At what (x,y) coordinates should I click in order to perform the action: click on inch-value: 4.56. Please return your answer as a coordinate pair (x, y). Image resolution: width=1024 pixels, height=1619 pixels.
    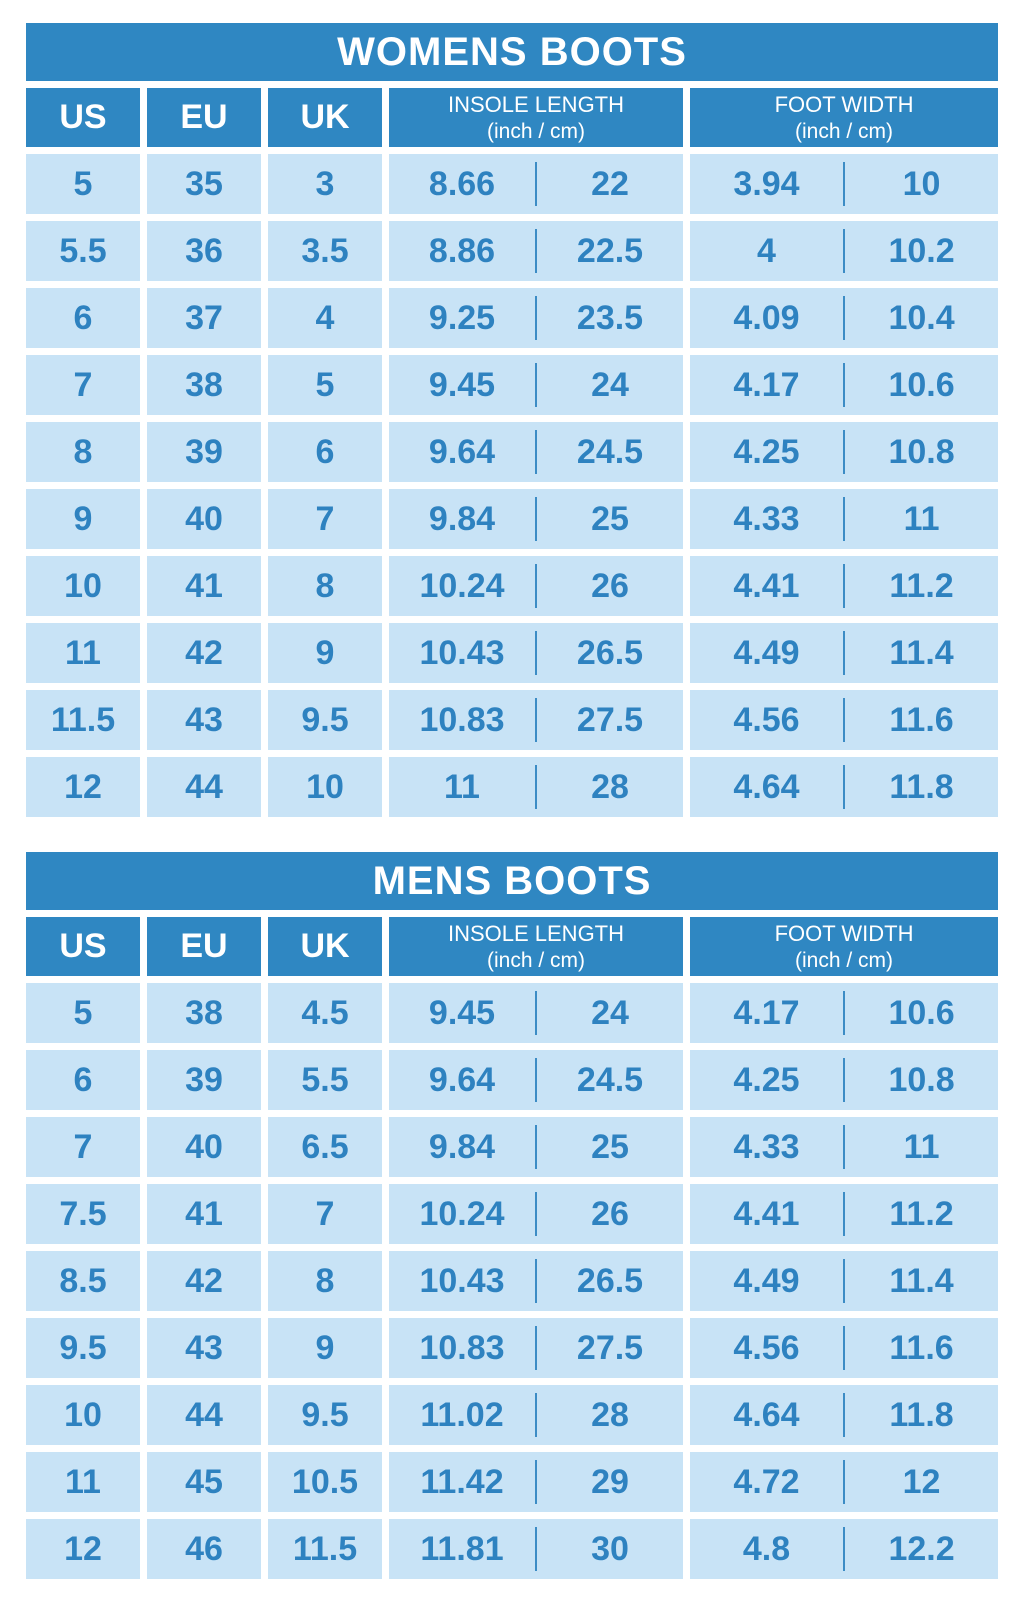
    Looking at the image, I should click on (766, 719).